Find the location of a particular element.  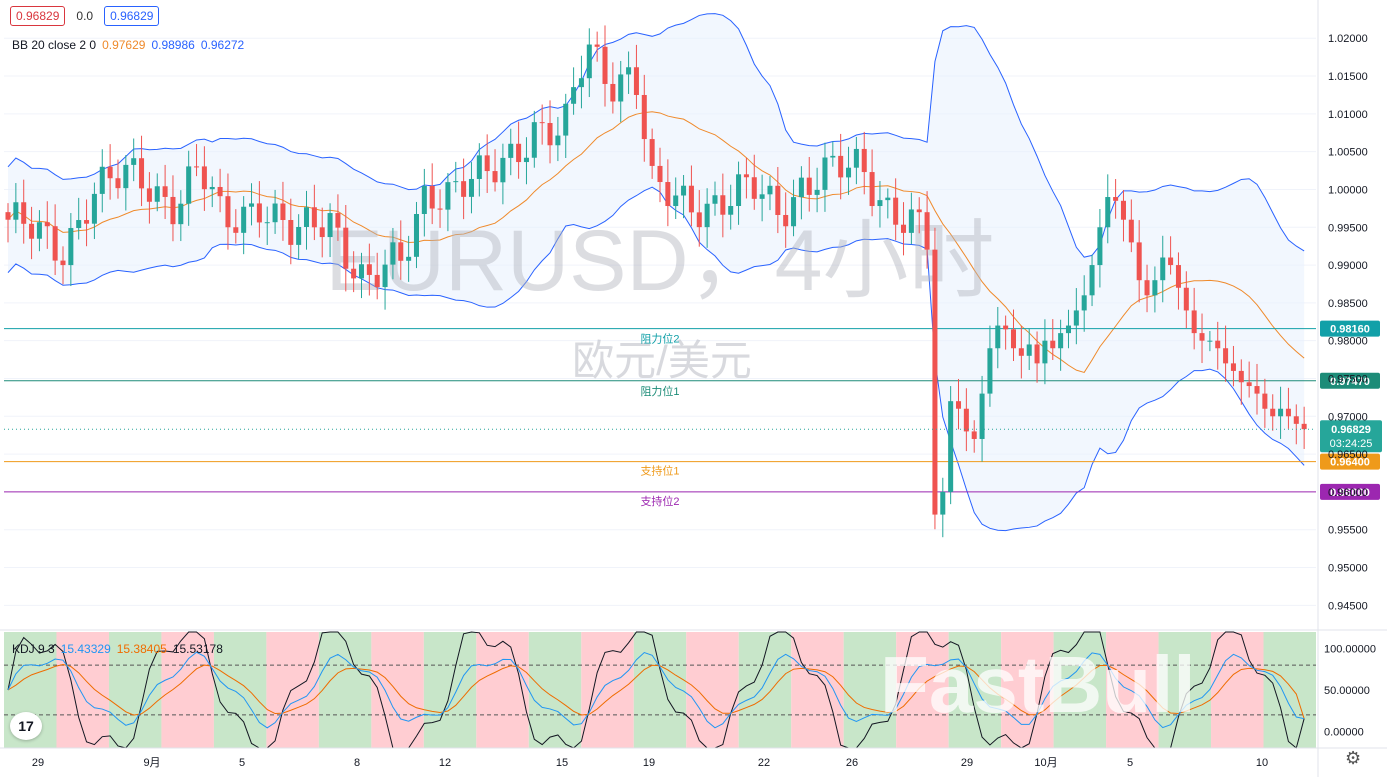

kdj-tick-label: 100.00000 is located at coordinates (1350, 650).